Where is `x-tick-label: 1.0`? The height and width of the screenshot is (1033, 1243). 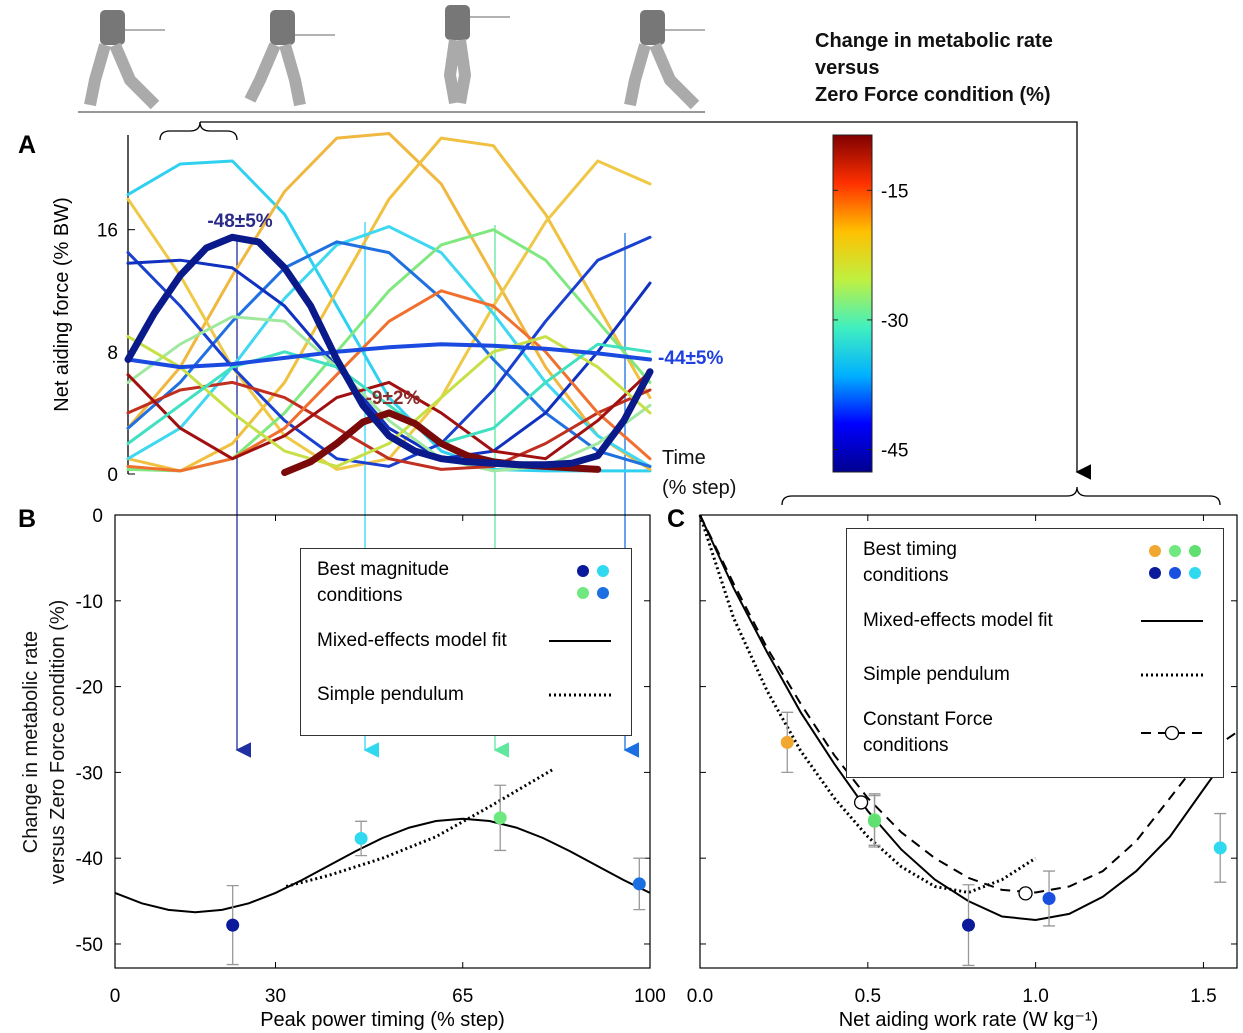 x-tick-label: 1.0 is located at coordinates (1035, 996).